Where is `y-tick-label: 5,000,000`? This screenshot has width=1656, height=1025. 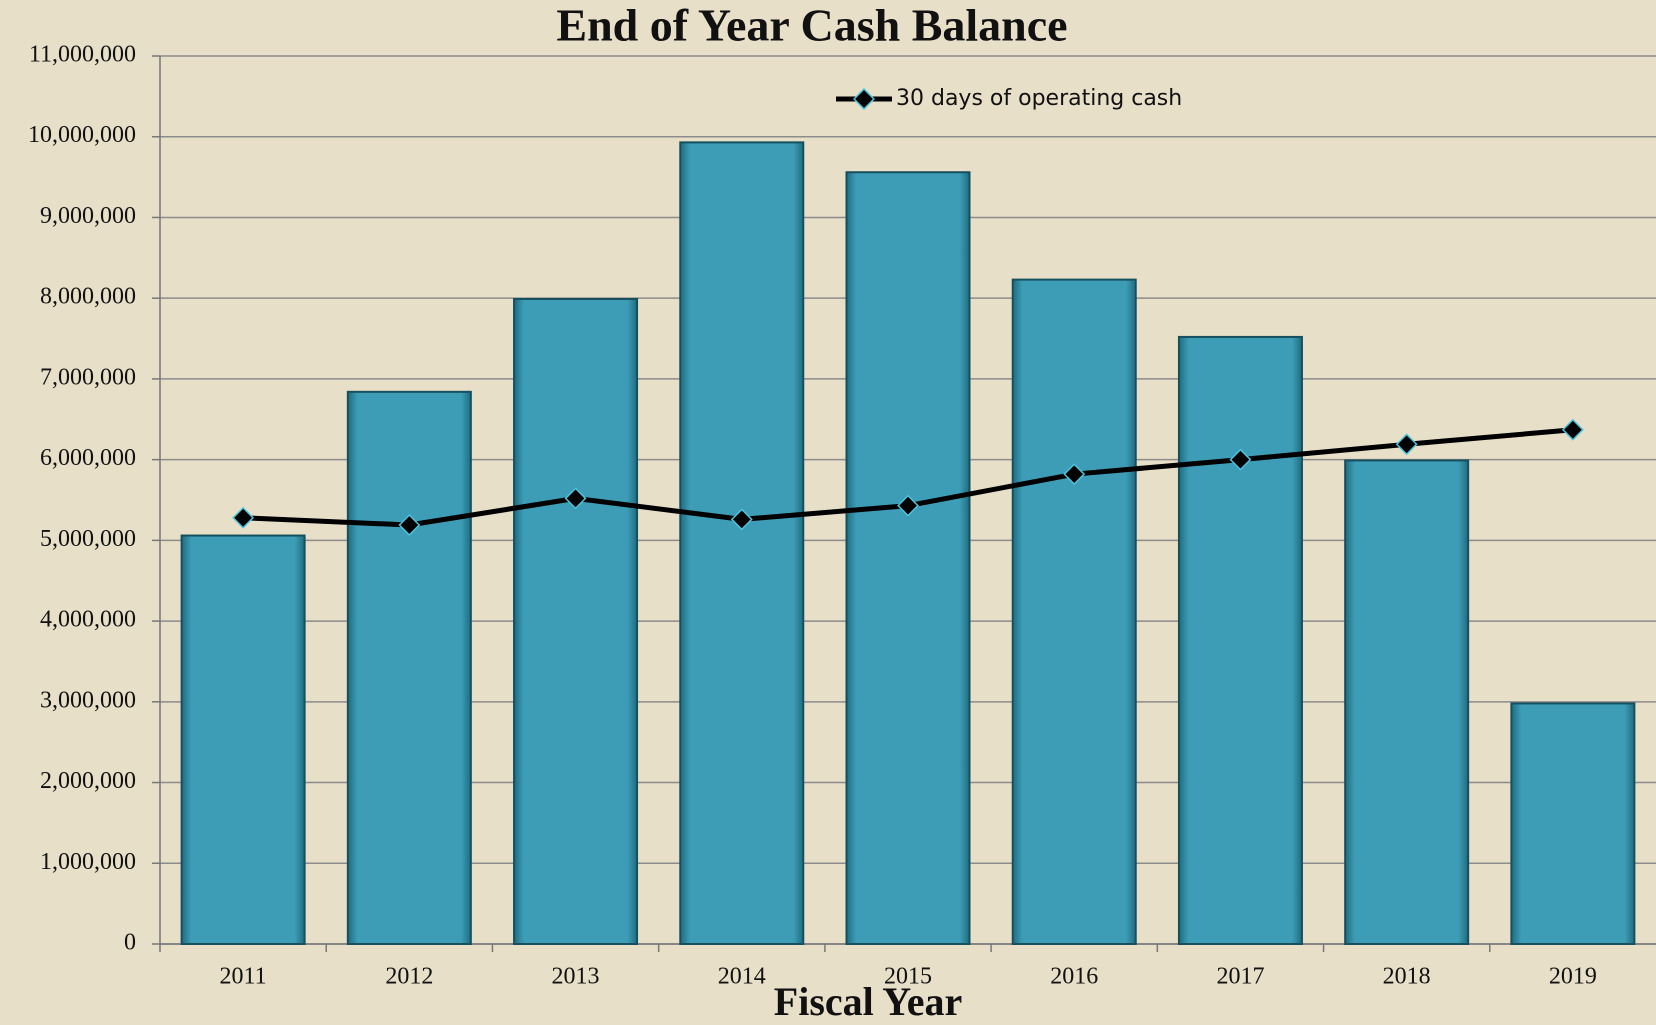 y-tick-label: 5,000,000 is located at coordinates (88, 539).